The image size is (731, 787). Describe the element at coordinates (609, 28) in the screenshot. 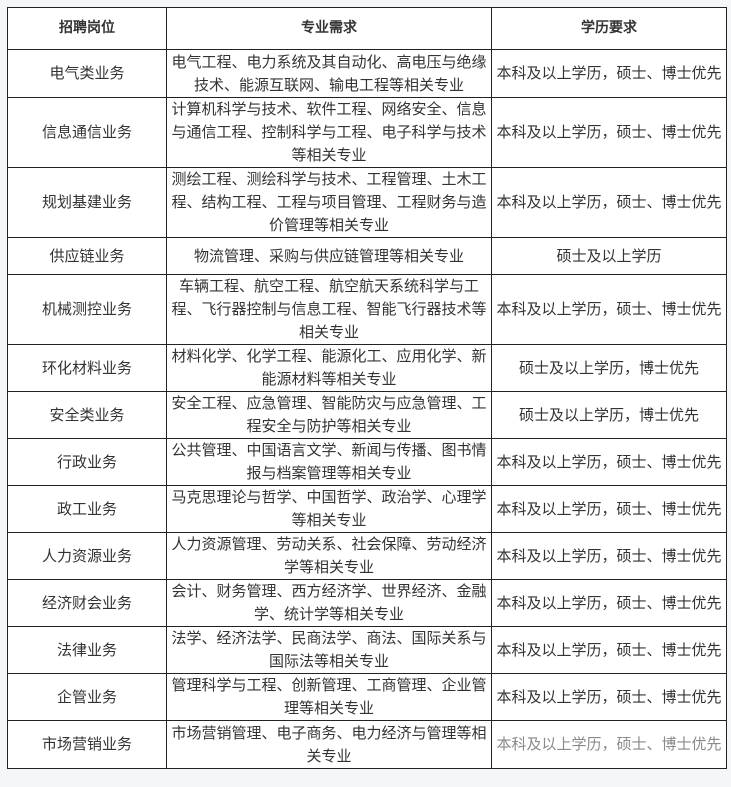

I see `header-education: 学历要求` at that location.